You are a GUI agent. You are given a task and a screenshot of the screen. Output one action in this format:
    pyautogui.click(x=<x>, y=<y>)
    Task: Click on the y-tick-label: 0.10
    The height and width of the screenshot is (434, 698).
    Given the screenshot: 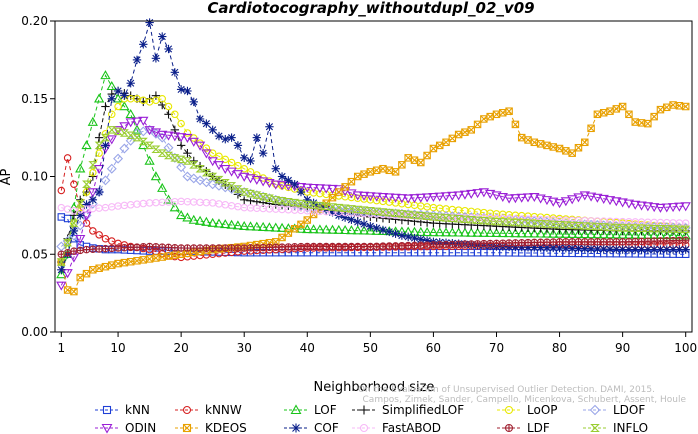 What is the action you would take?
    pyautogui.click(x=34, y=177)
    